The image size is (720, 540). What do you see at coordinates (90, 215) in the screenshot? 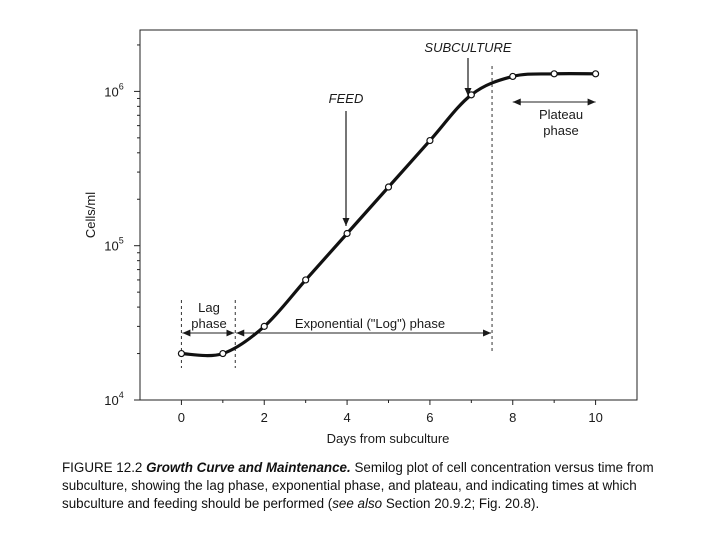
I see `y-axis-label: Cells/ml` at bounding box center [90, 215].